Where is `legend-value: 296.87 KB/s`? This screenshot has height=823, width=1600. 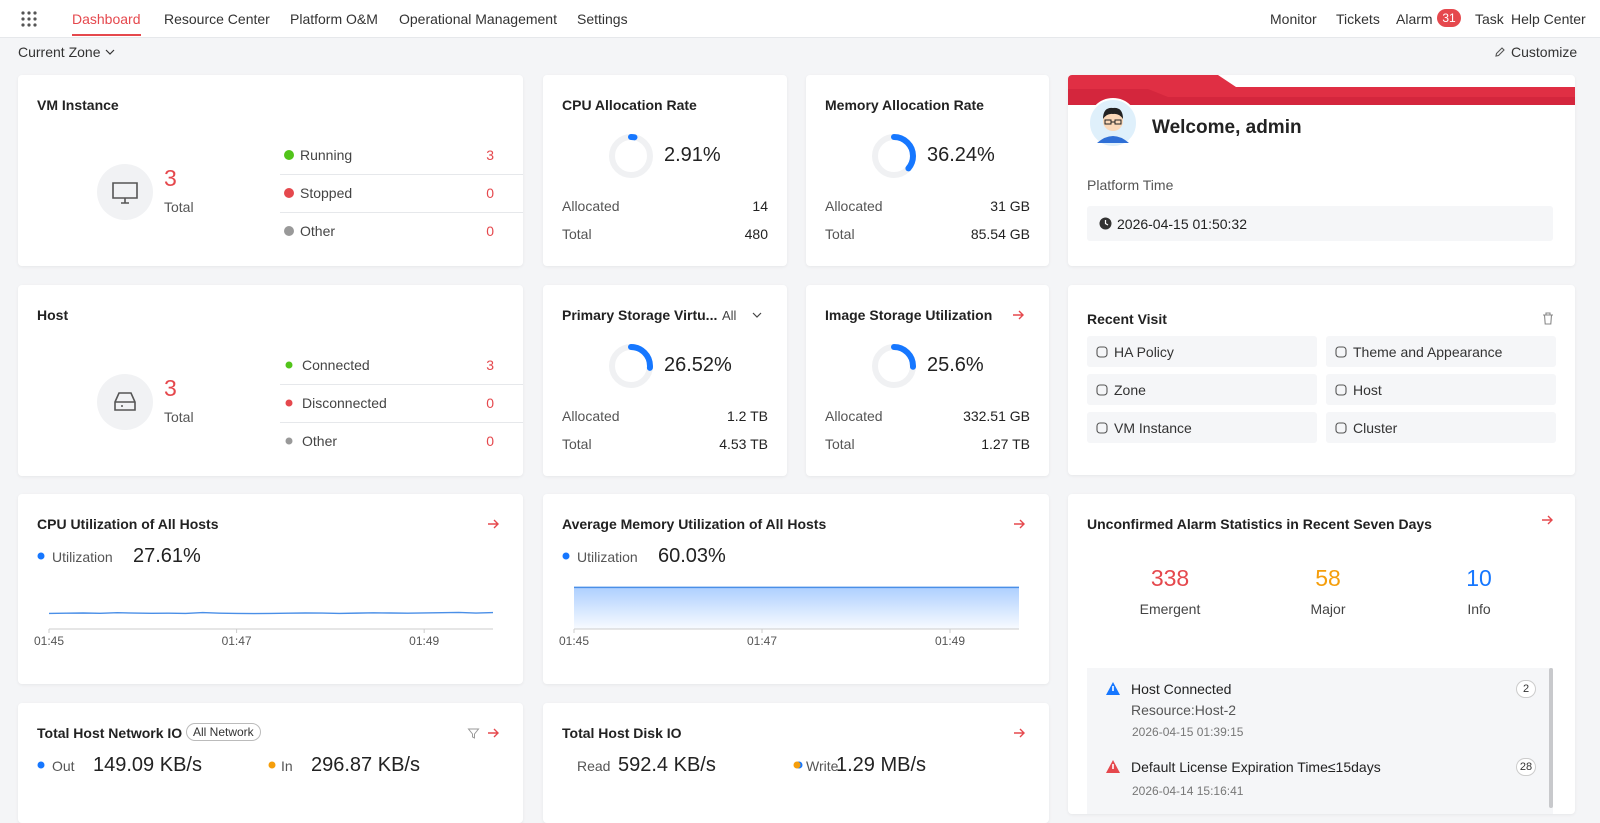 legend-value: 296.87 KB/s is located at coordinates (365, 765).